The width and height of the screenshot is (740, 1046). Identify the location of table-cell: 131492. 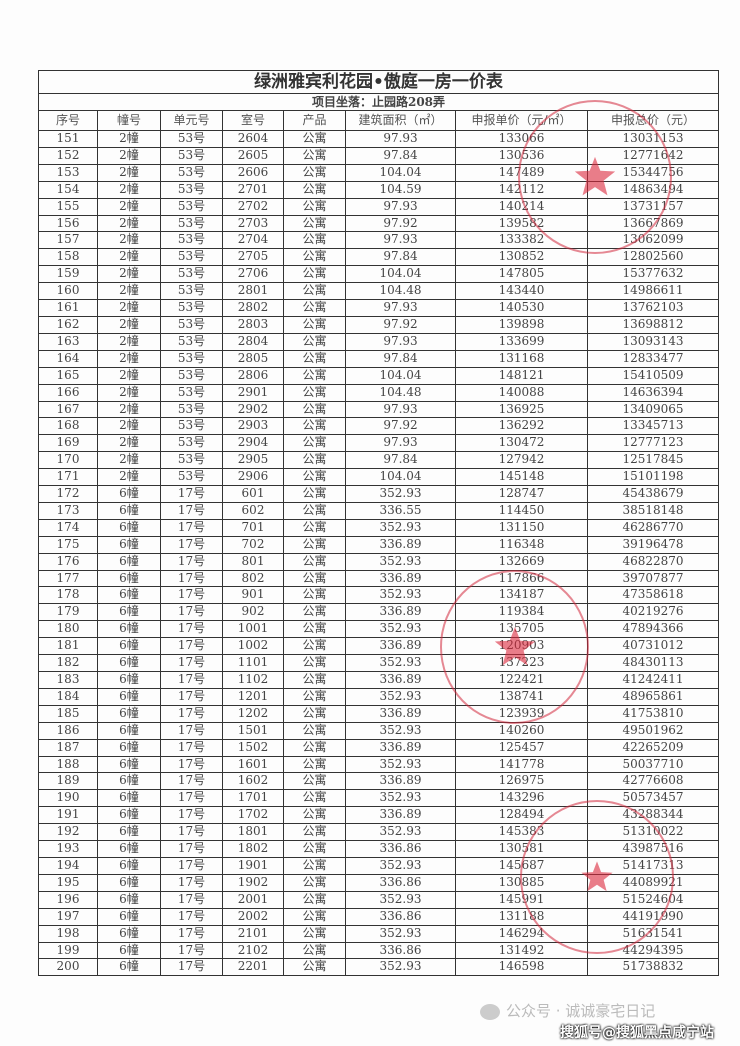
(521, 950).